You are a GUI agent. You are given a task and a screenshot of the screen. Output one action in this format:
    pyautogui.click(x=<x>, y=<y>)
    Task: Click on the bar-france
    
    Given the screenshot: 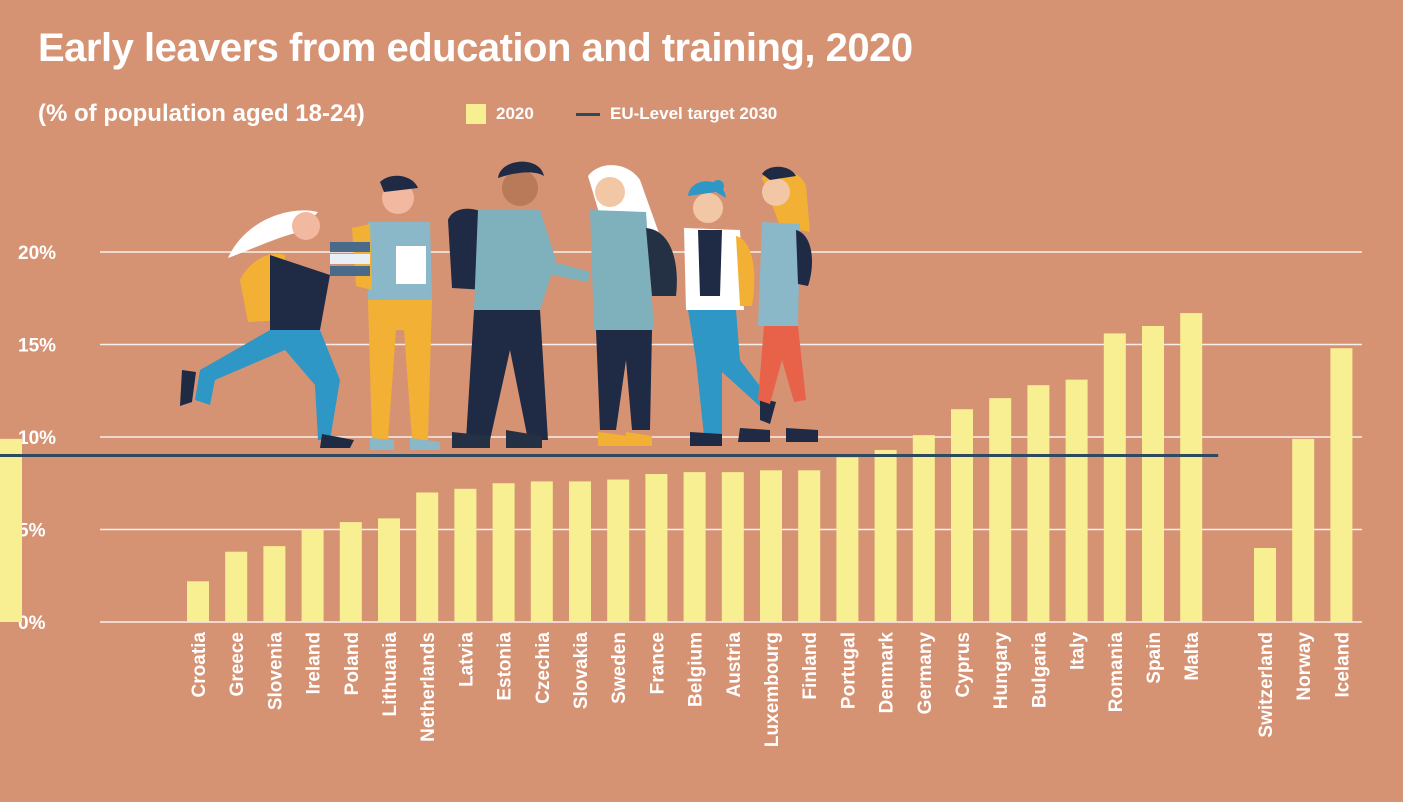 What is the action you would take?
    pyautogui.click(x=656, y=548)
    